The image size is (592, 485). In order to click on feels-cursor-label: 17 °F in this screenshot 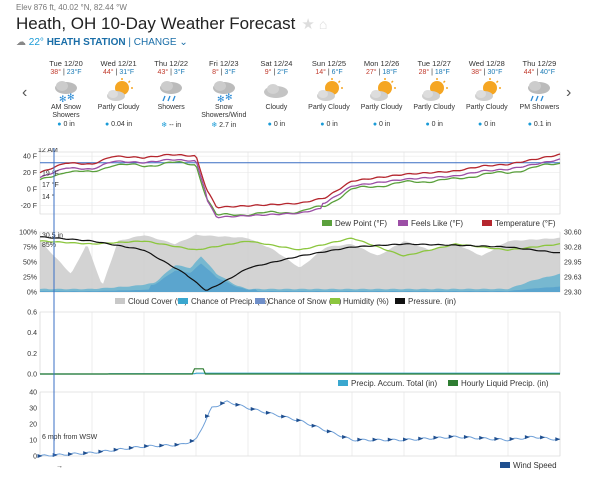, I will do `click(50, 185)`.